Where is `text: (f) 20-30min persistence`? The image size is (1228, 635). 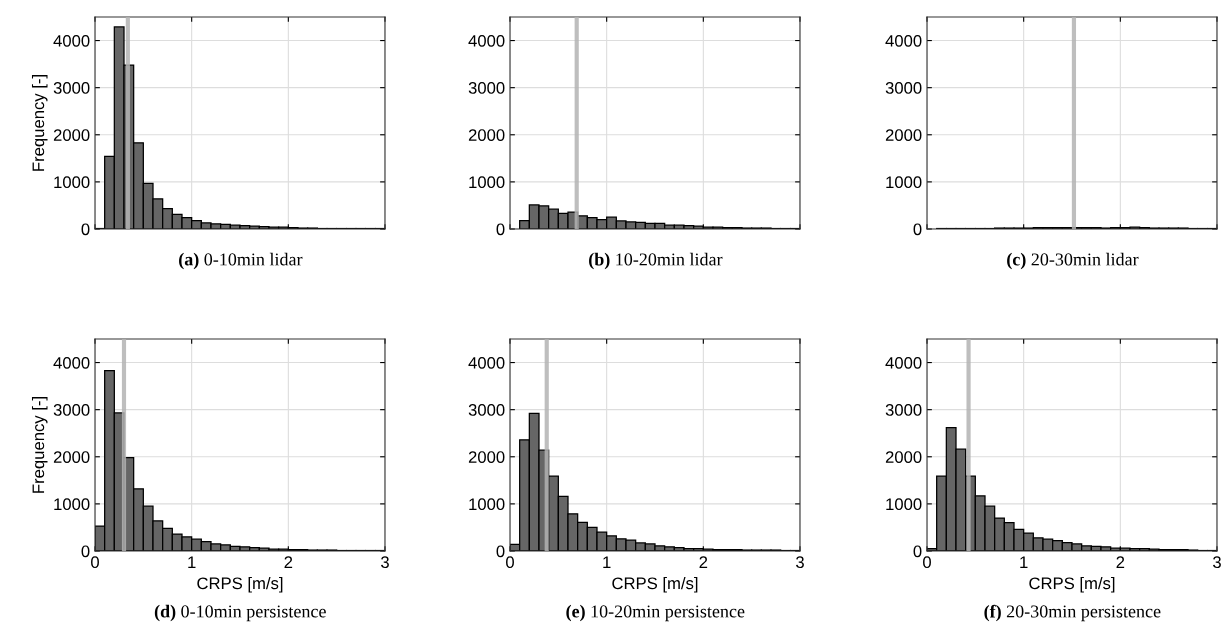
text: (f) 20-30min persistence is located at coordinates (1072, 613).